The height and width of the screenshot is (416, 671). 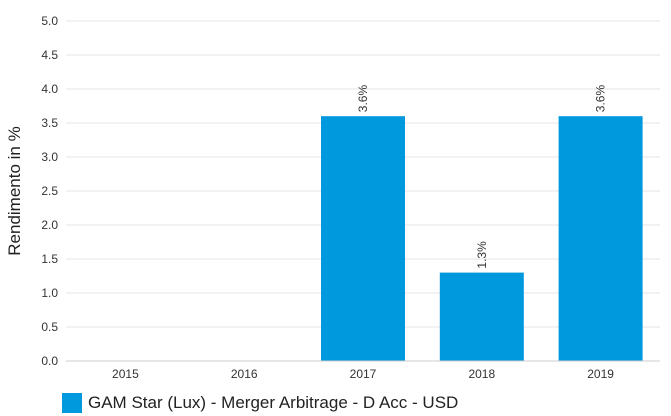 What do you see at coordinates (600, 374) in the screenshot?
I see `x-tick-label: 2019` at bounding box center [600, 374].